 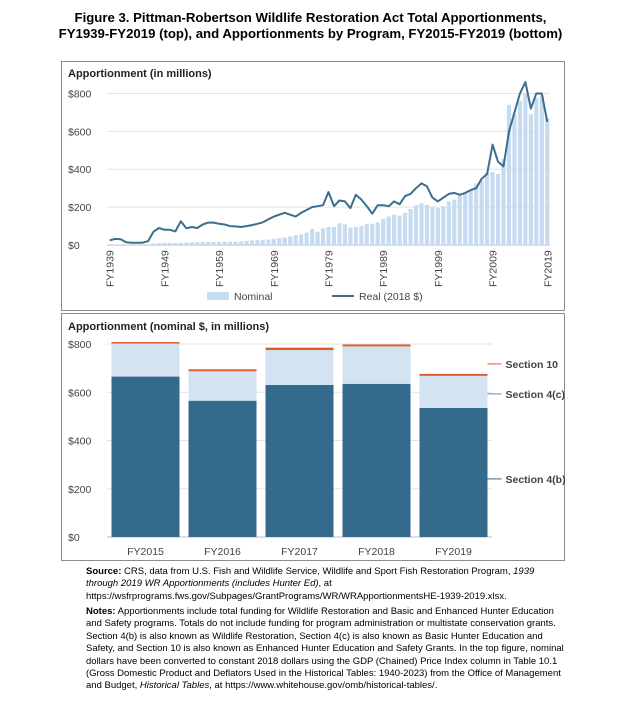 I want to click on x-tick-label: FY1949, so click(x=165, y=268).